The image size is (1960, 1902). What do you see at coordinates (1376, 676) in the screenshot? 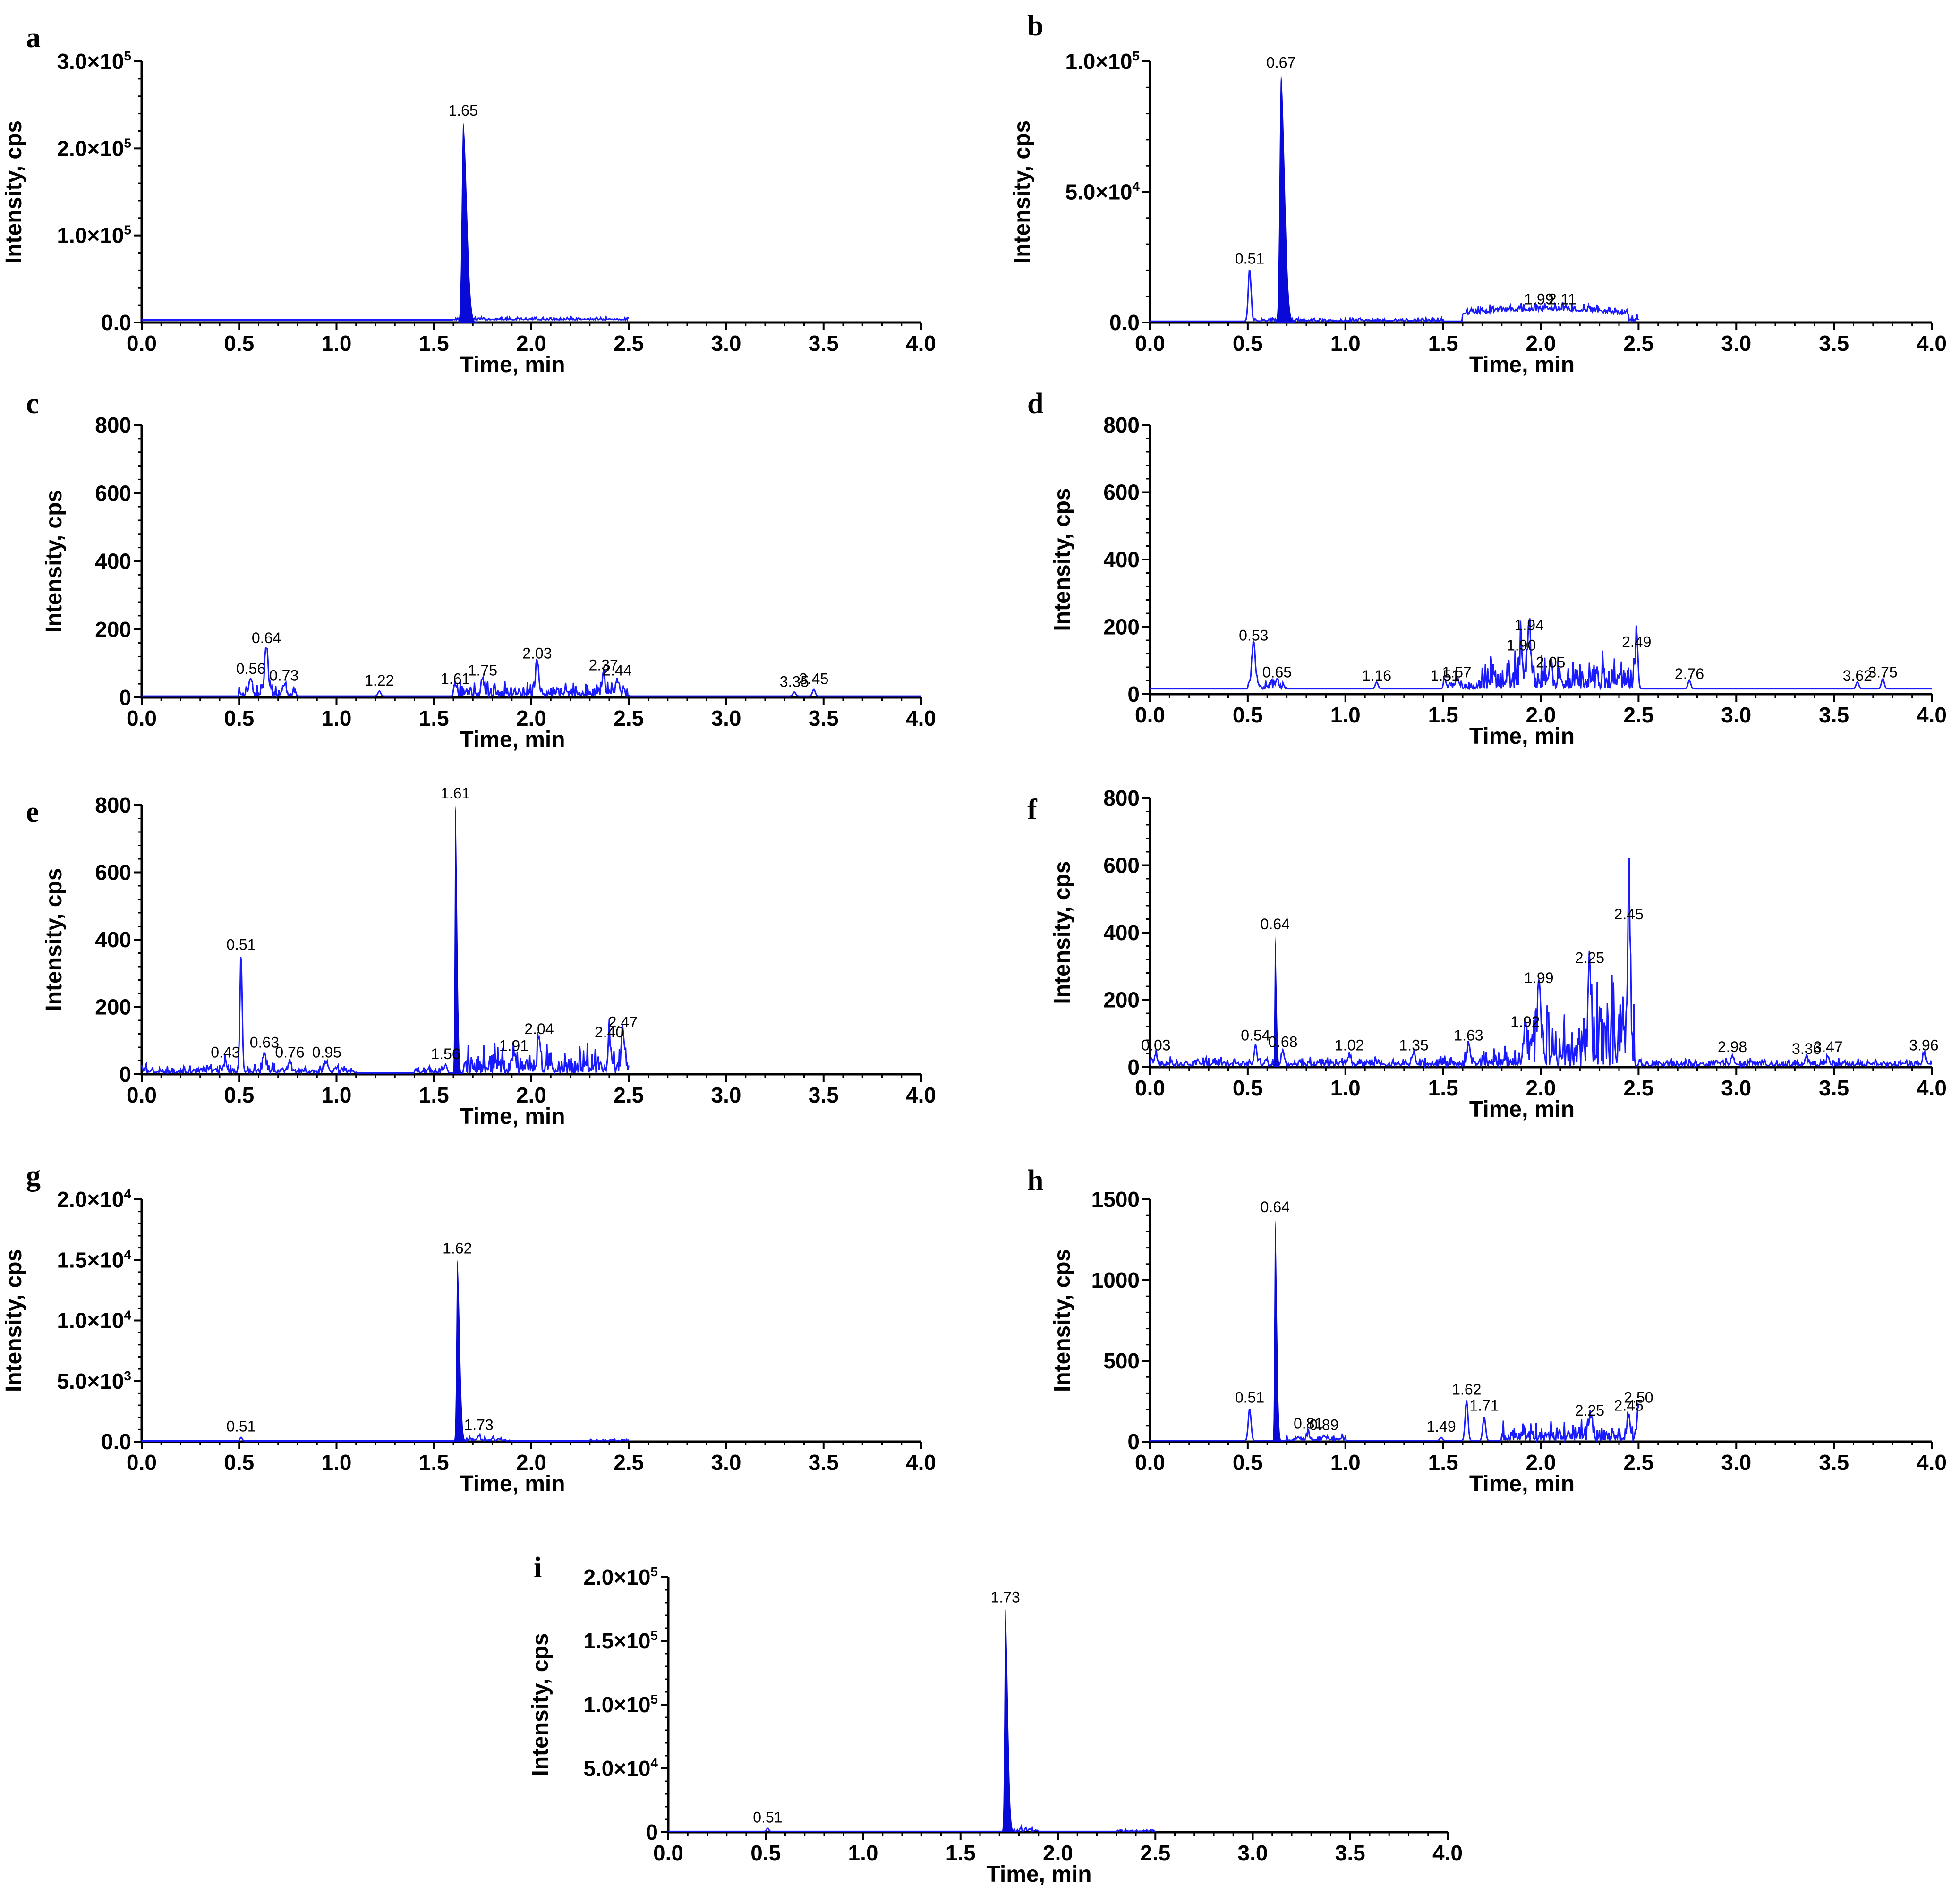
I see `peak-label: 1.16` at bounding box center [1376, 676].